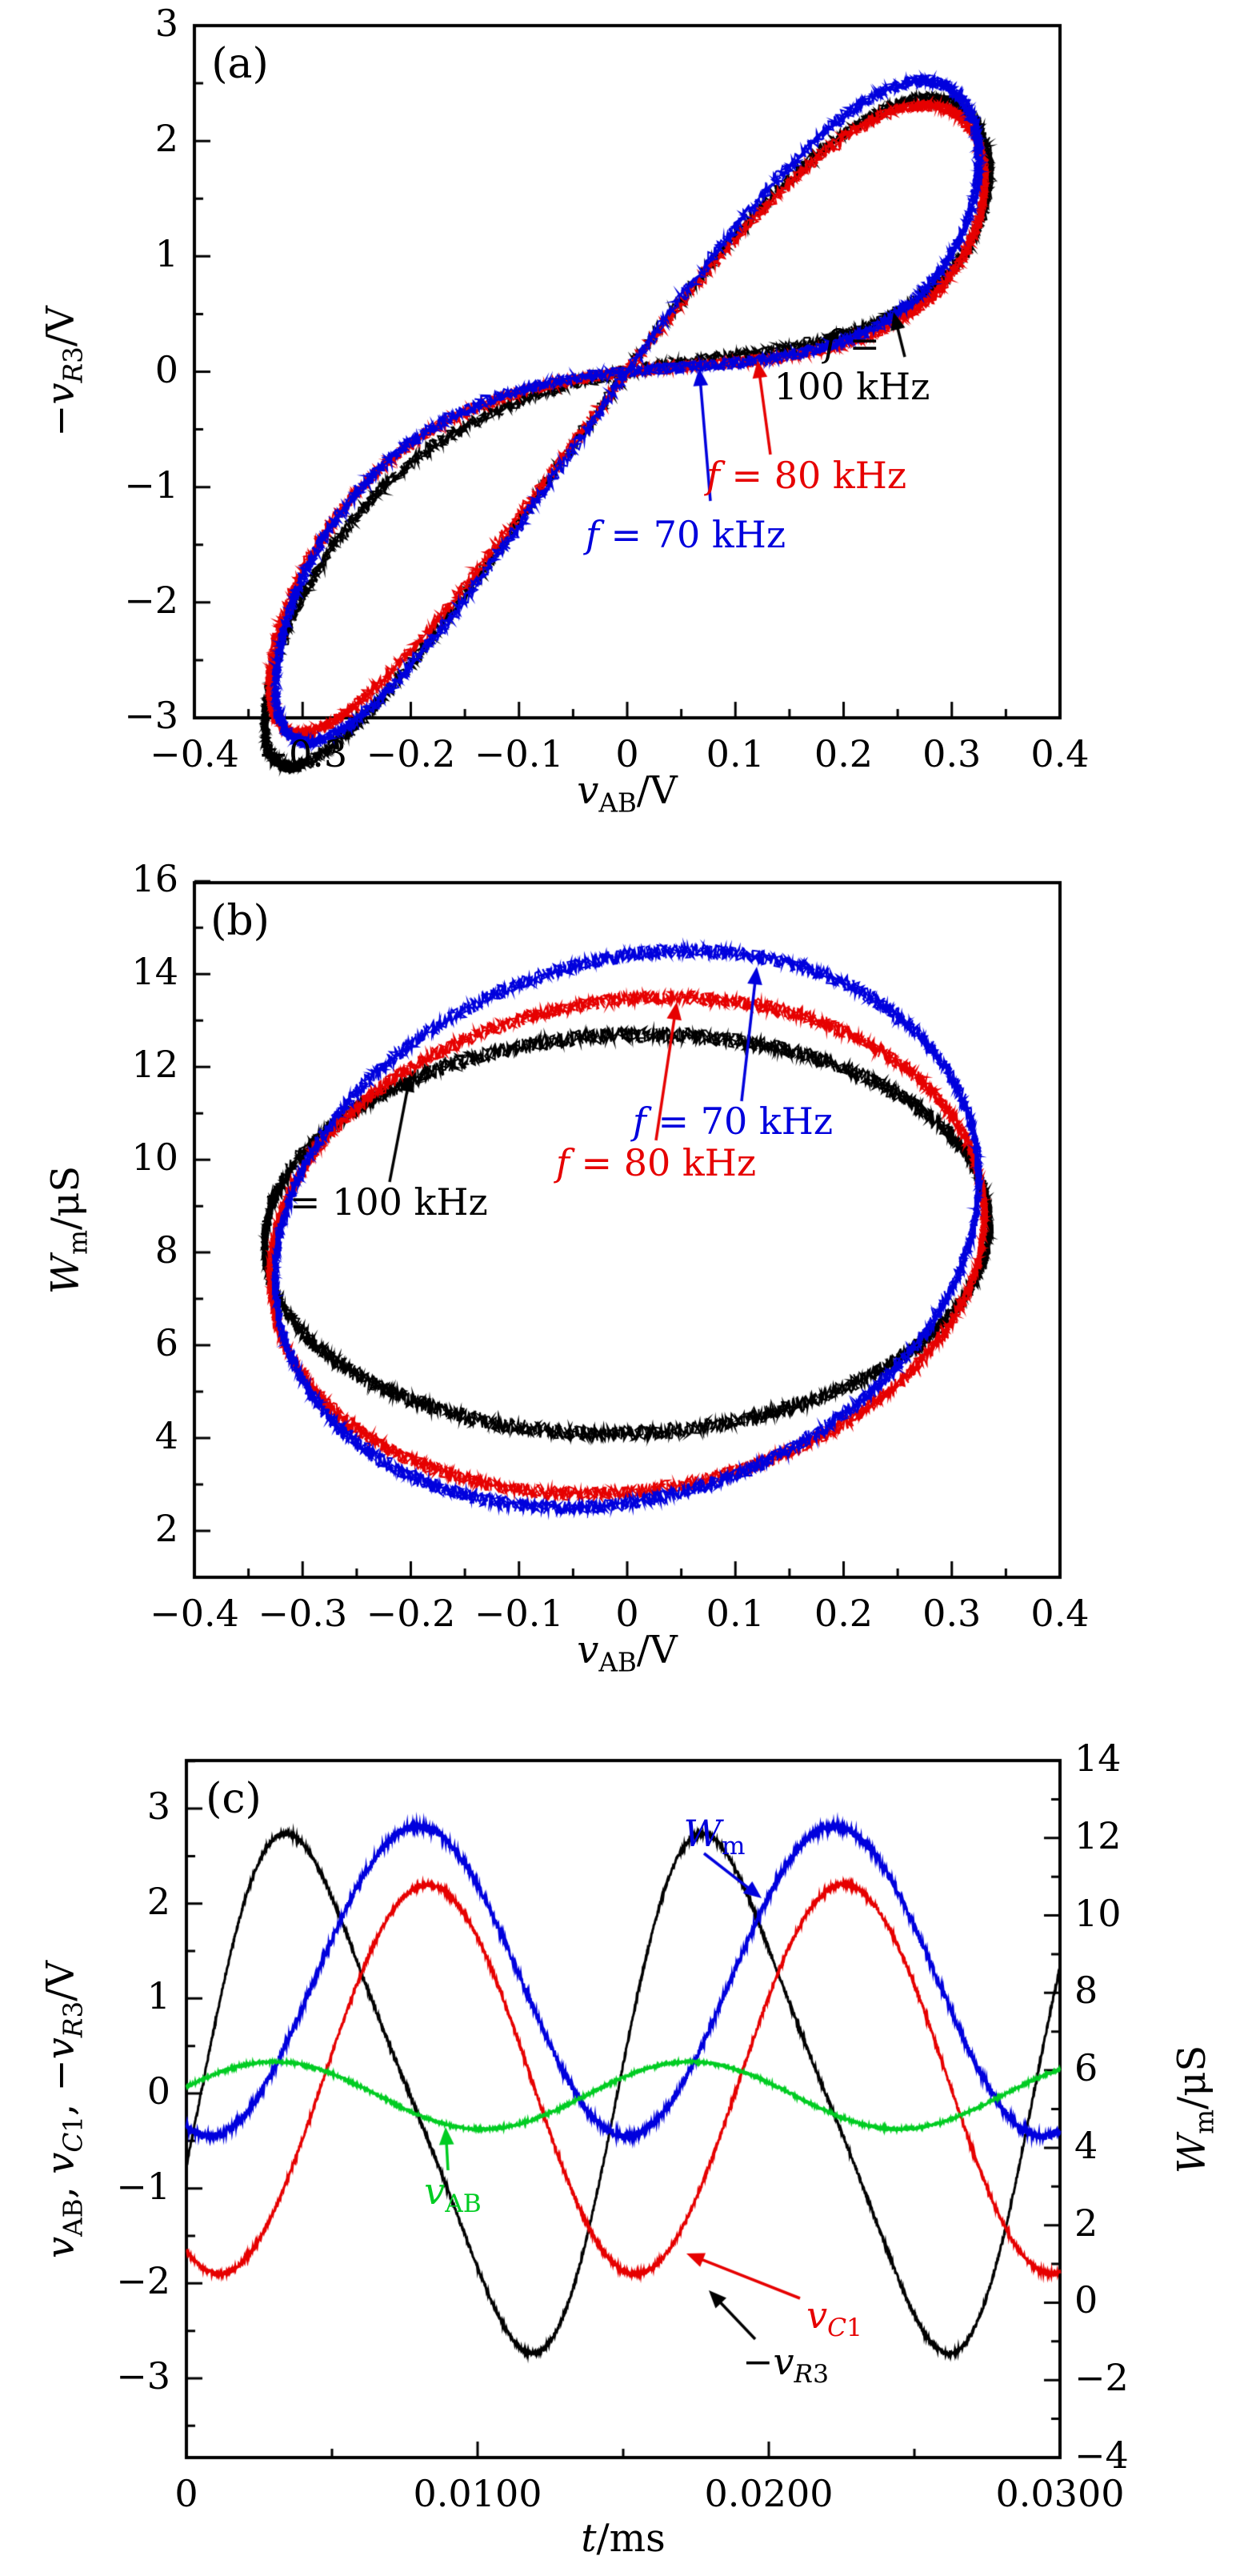 This screenshot has height=2576, width=1260. I want to click on panel-c-annotation-0: Wm, so click(714, 1836).